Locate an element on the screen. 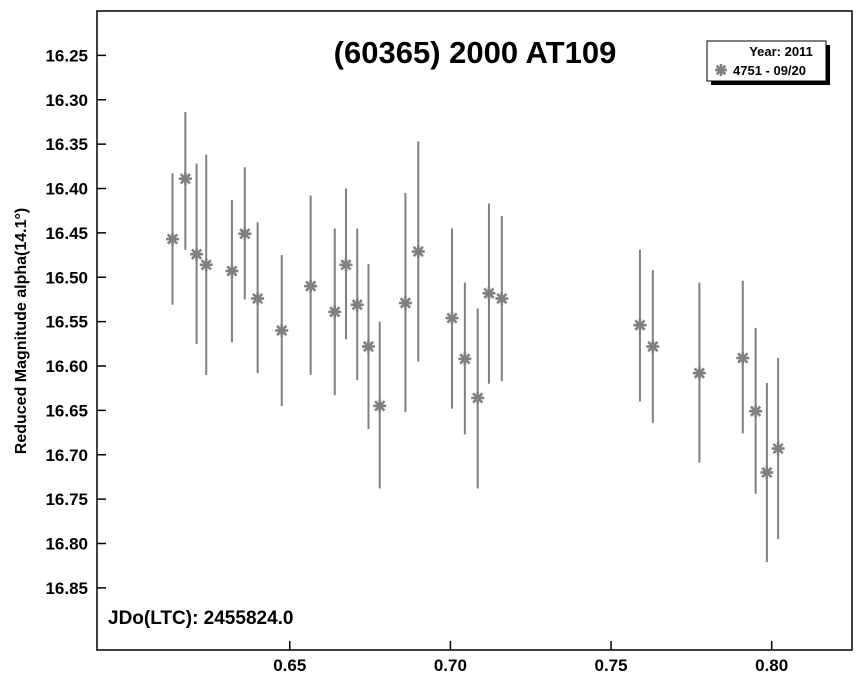 This screenshot has width=865, height=677. y-tick-label: 16.40 is located at coordinates (66, 189).